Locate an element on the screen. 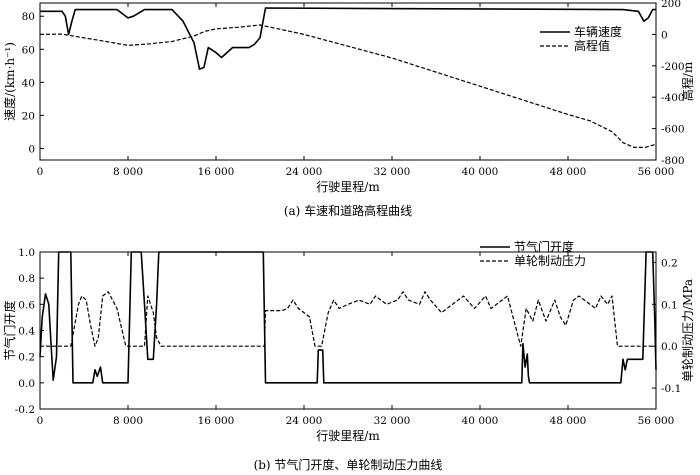 This screenshot has height=475, width=700. legend-label-2: 单轮制动压力 is located at coordinates (550, 261).